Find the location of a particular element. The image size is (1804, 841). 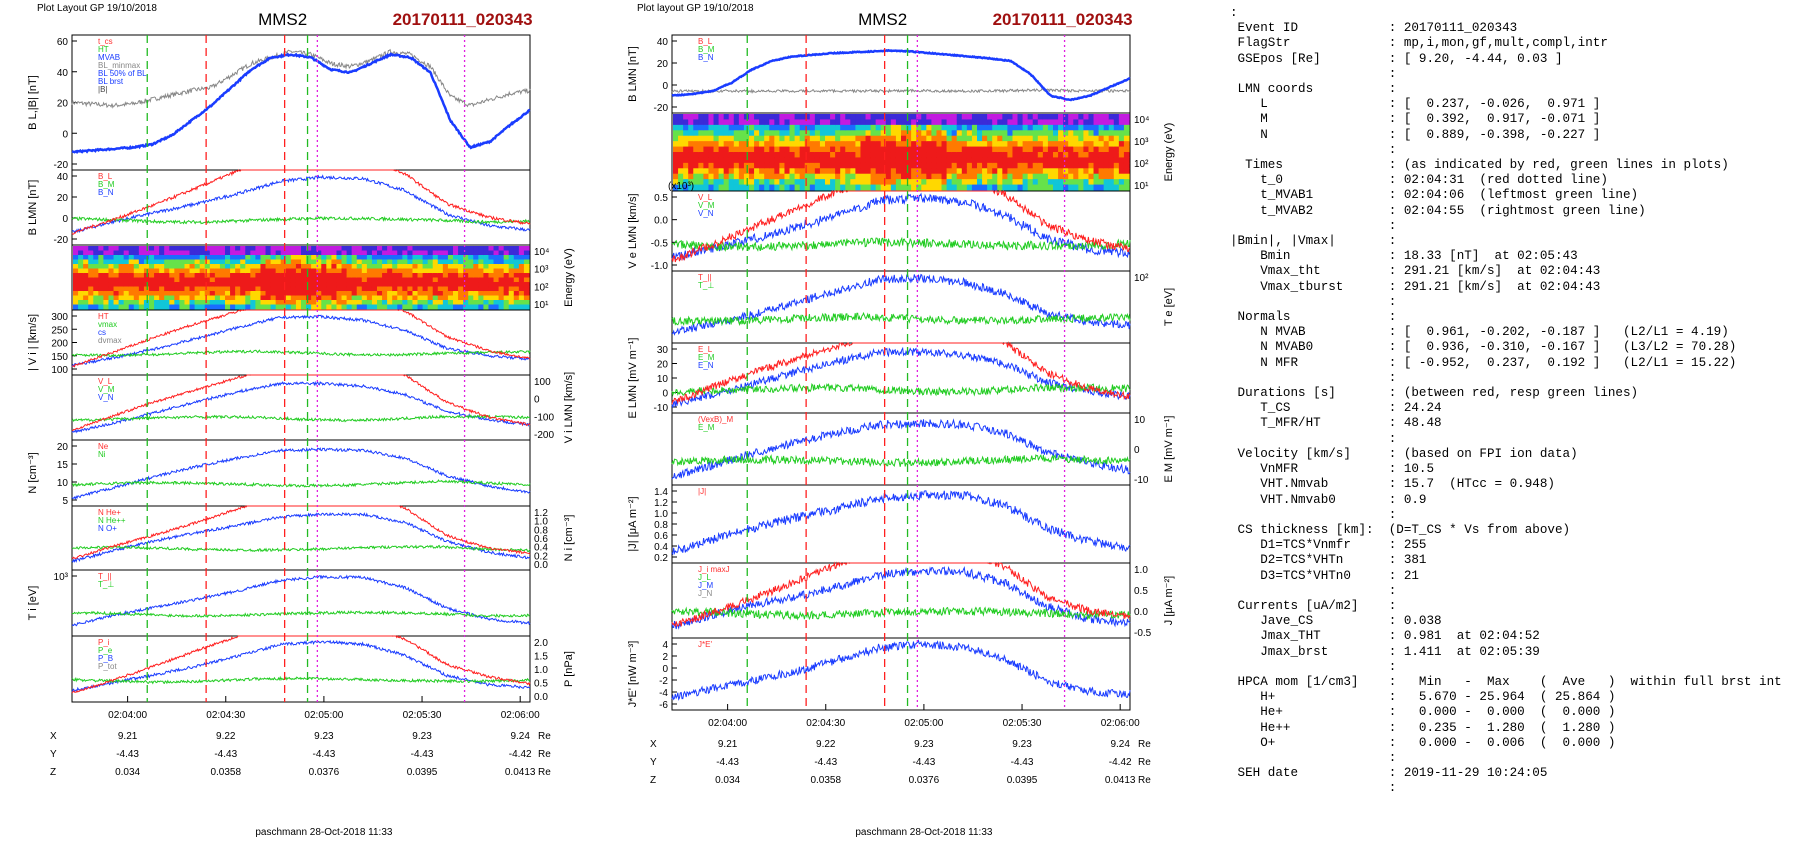

y-tick-label-right: 1.2 is located at coordinates (541, 513).